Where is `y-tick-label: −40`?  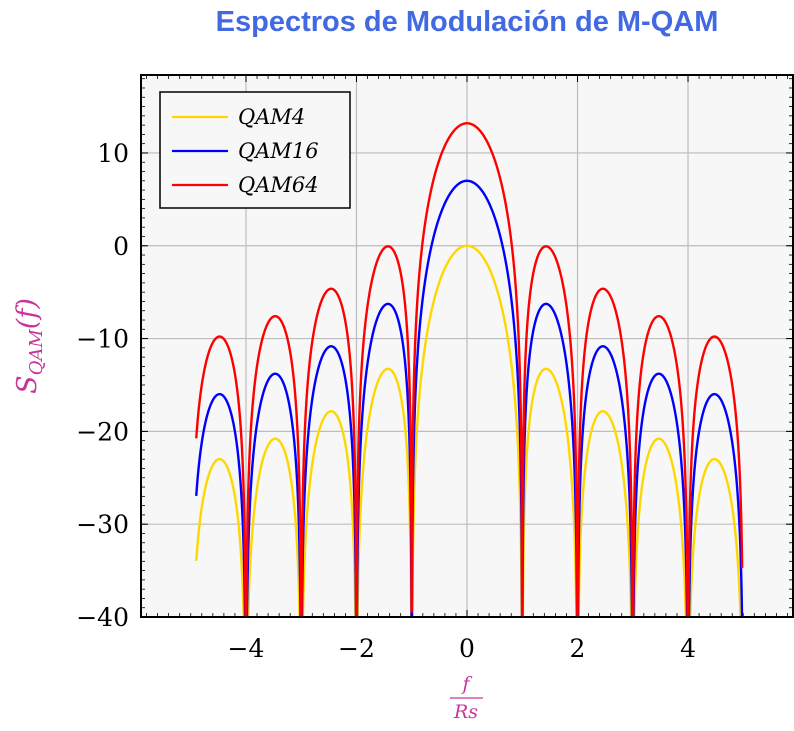 y-tick-label: −40 is located at coordinates (102, 617).